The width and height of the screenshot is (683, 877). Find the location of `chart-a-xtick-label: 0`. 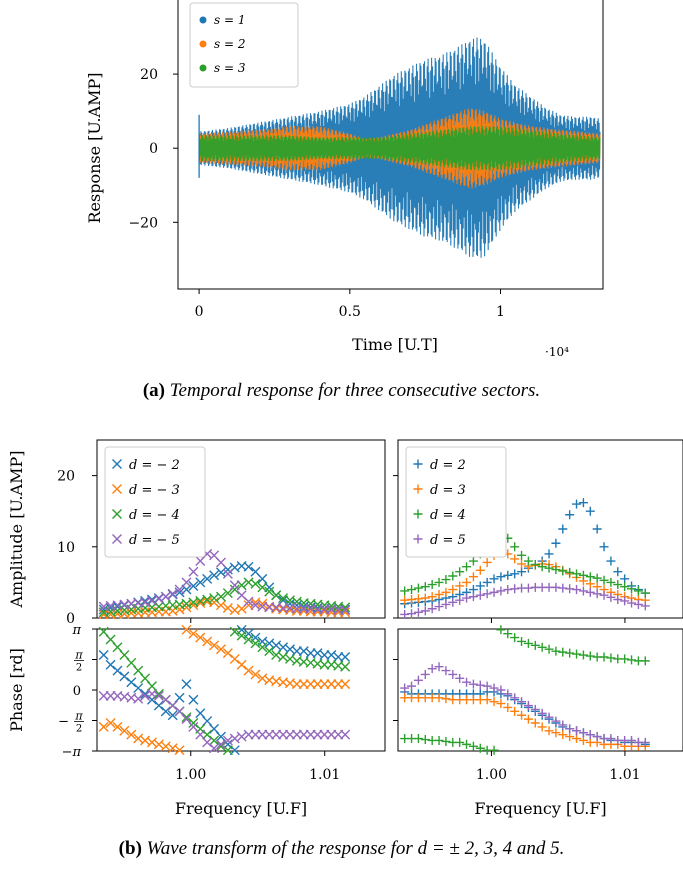

chart-a-xtick-label: 0 is located at coordinates (199, 312).